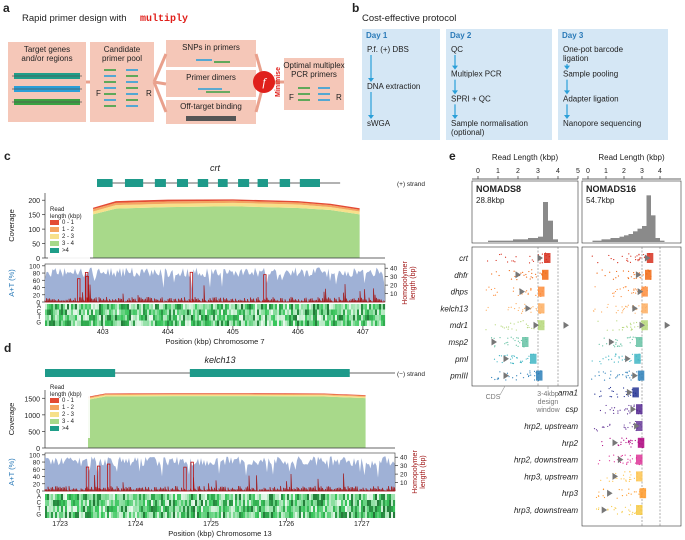 This screenshot has height=540, width=685. Describe the element at coordinates (11, 419) in the screenshot. I see `axis-title: Coverage` at that location.